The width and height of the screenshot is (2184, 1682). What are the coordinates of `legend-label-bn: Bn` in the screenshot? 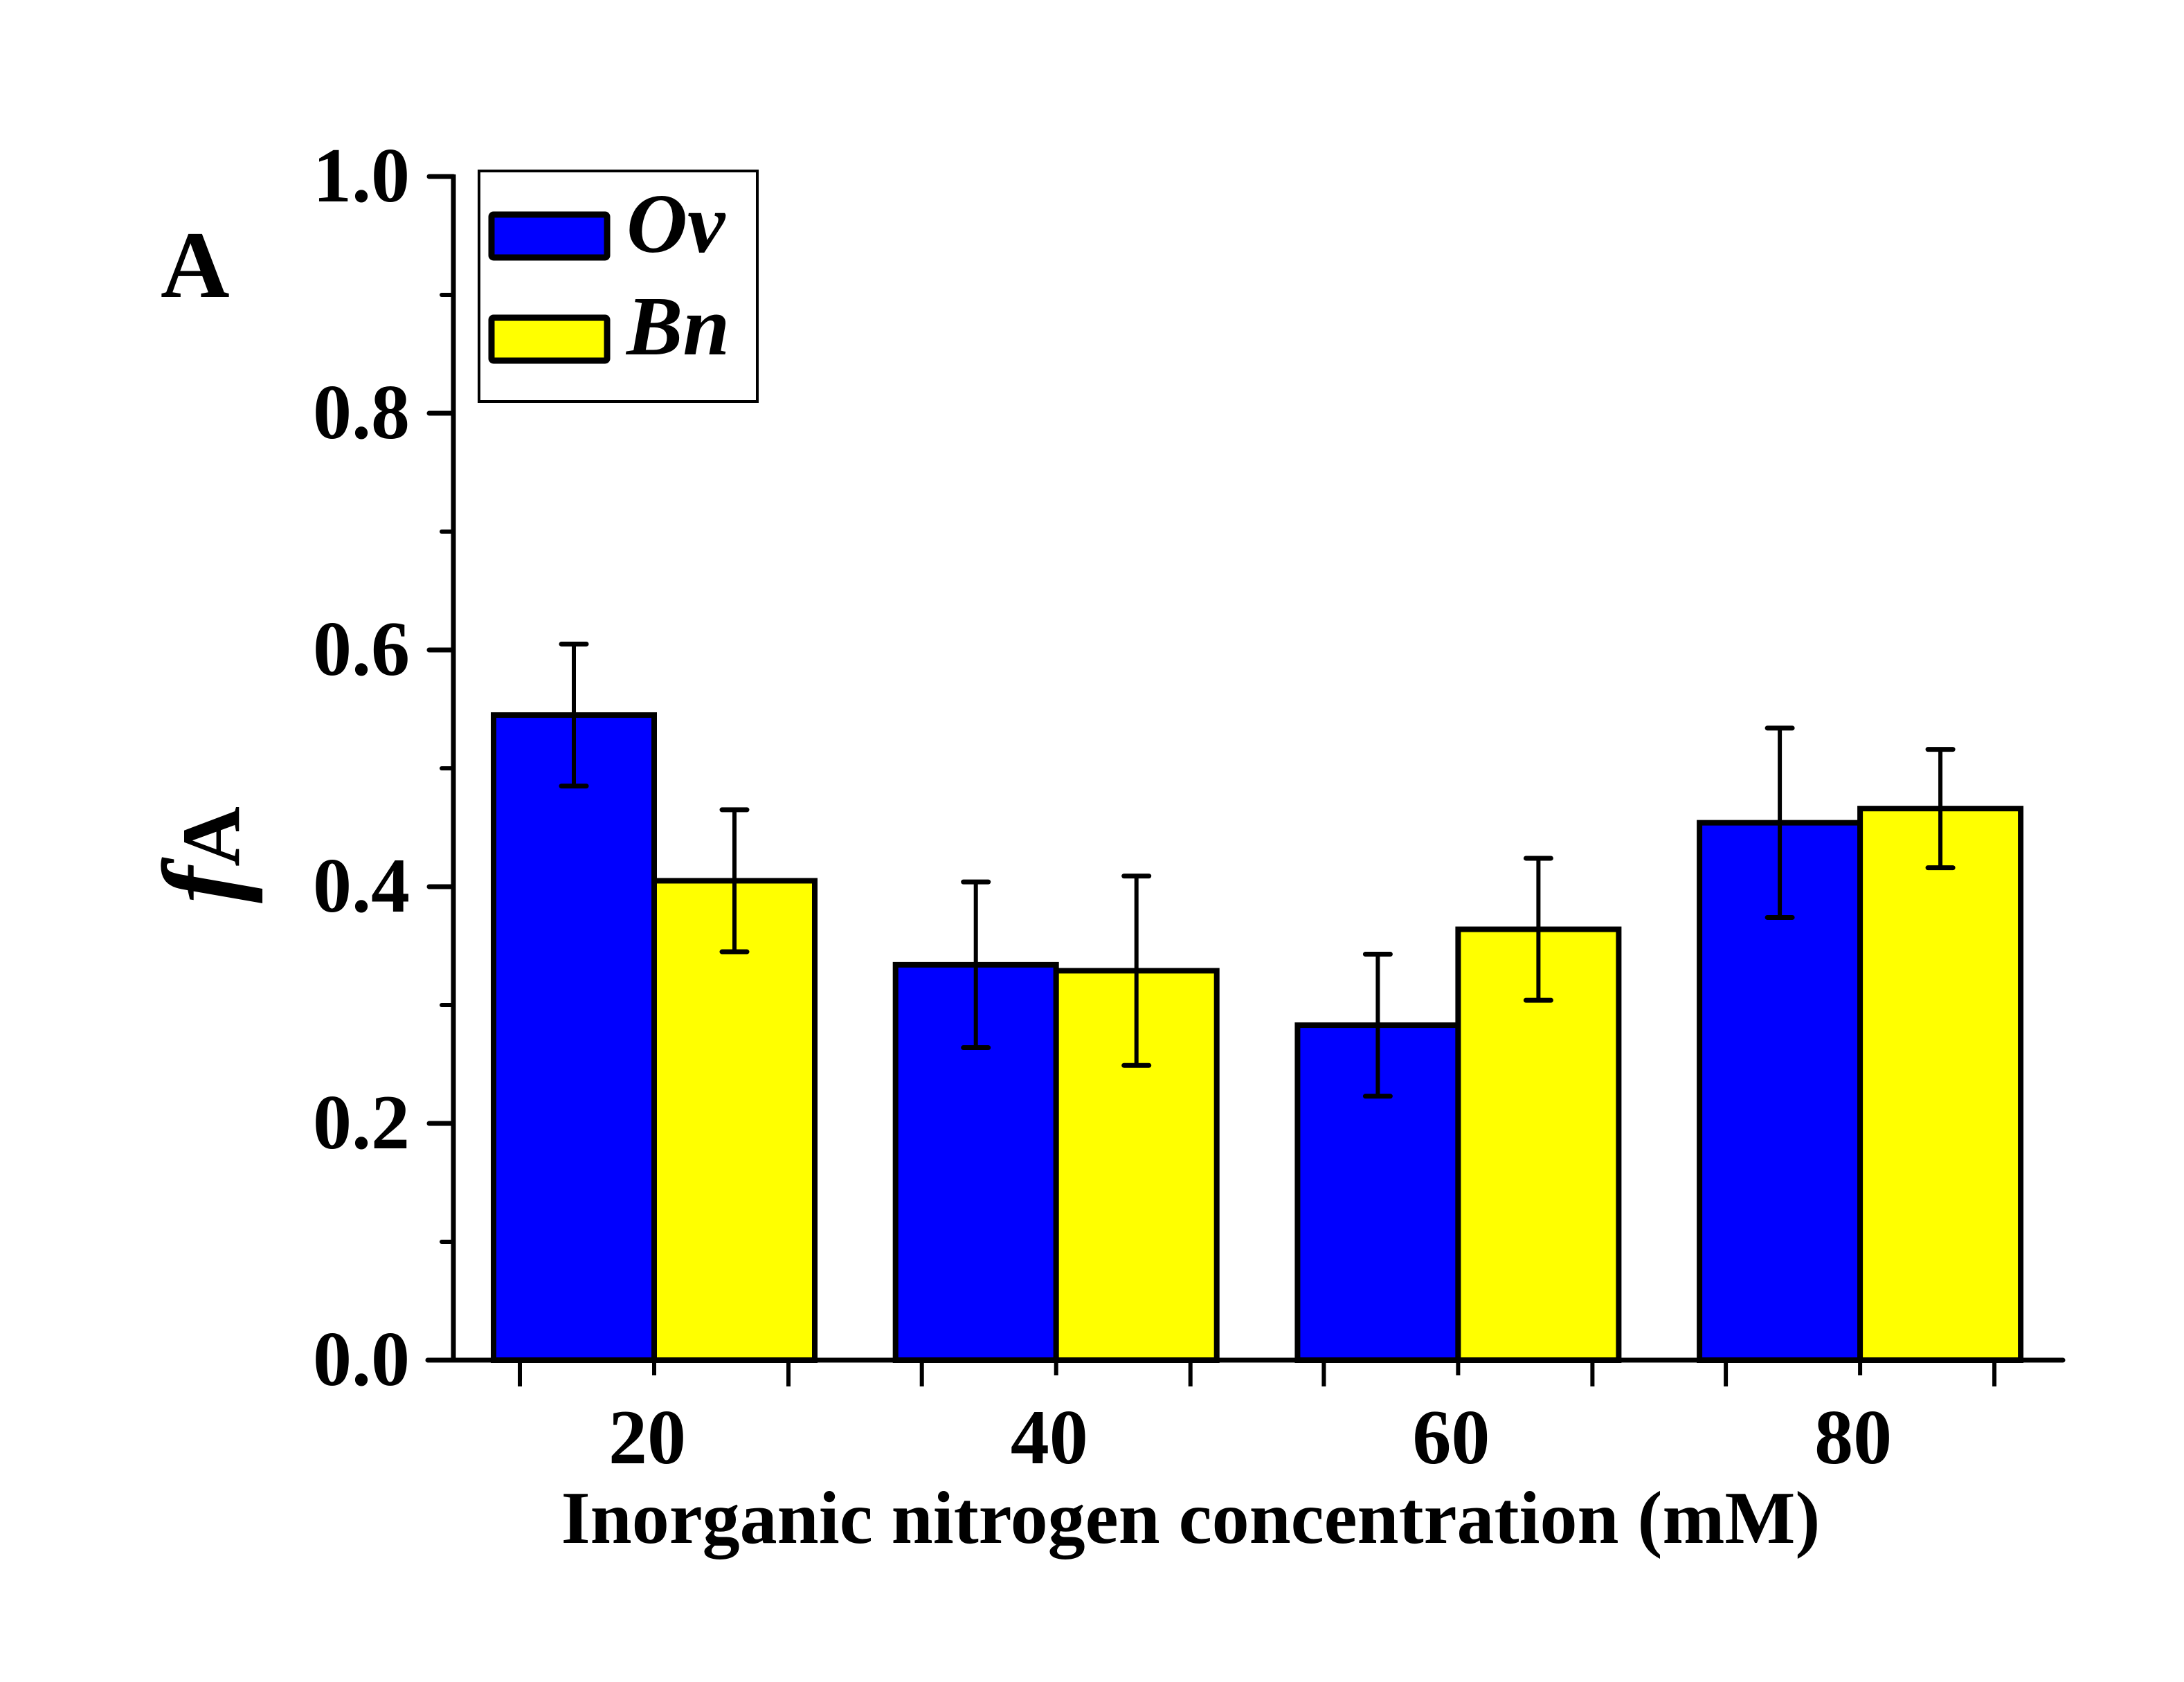 It's located at (677, 326).